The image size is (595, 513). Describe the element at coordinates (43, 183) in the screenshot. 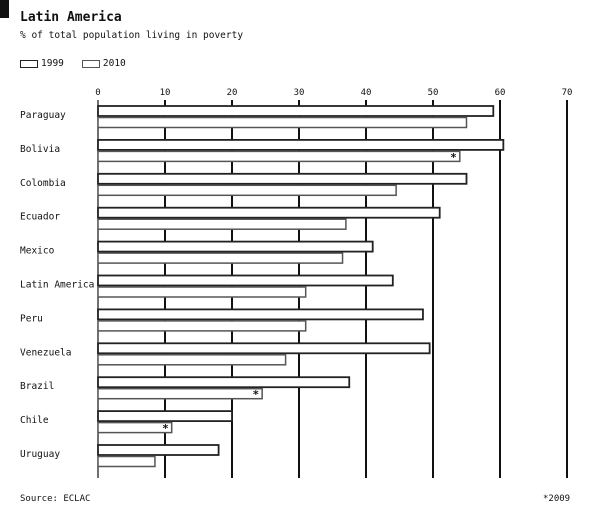

I see `category-label-colombia: Colombia` at that location.